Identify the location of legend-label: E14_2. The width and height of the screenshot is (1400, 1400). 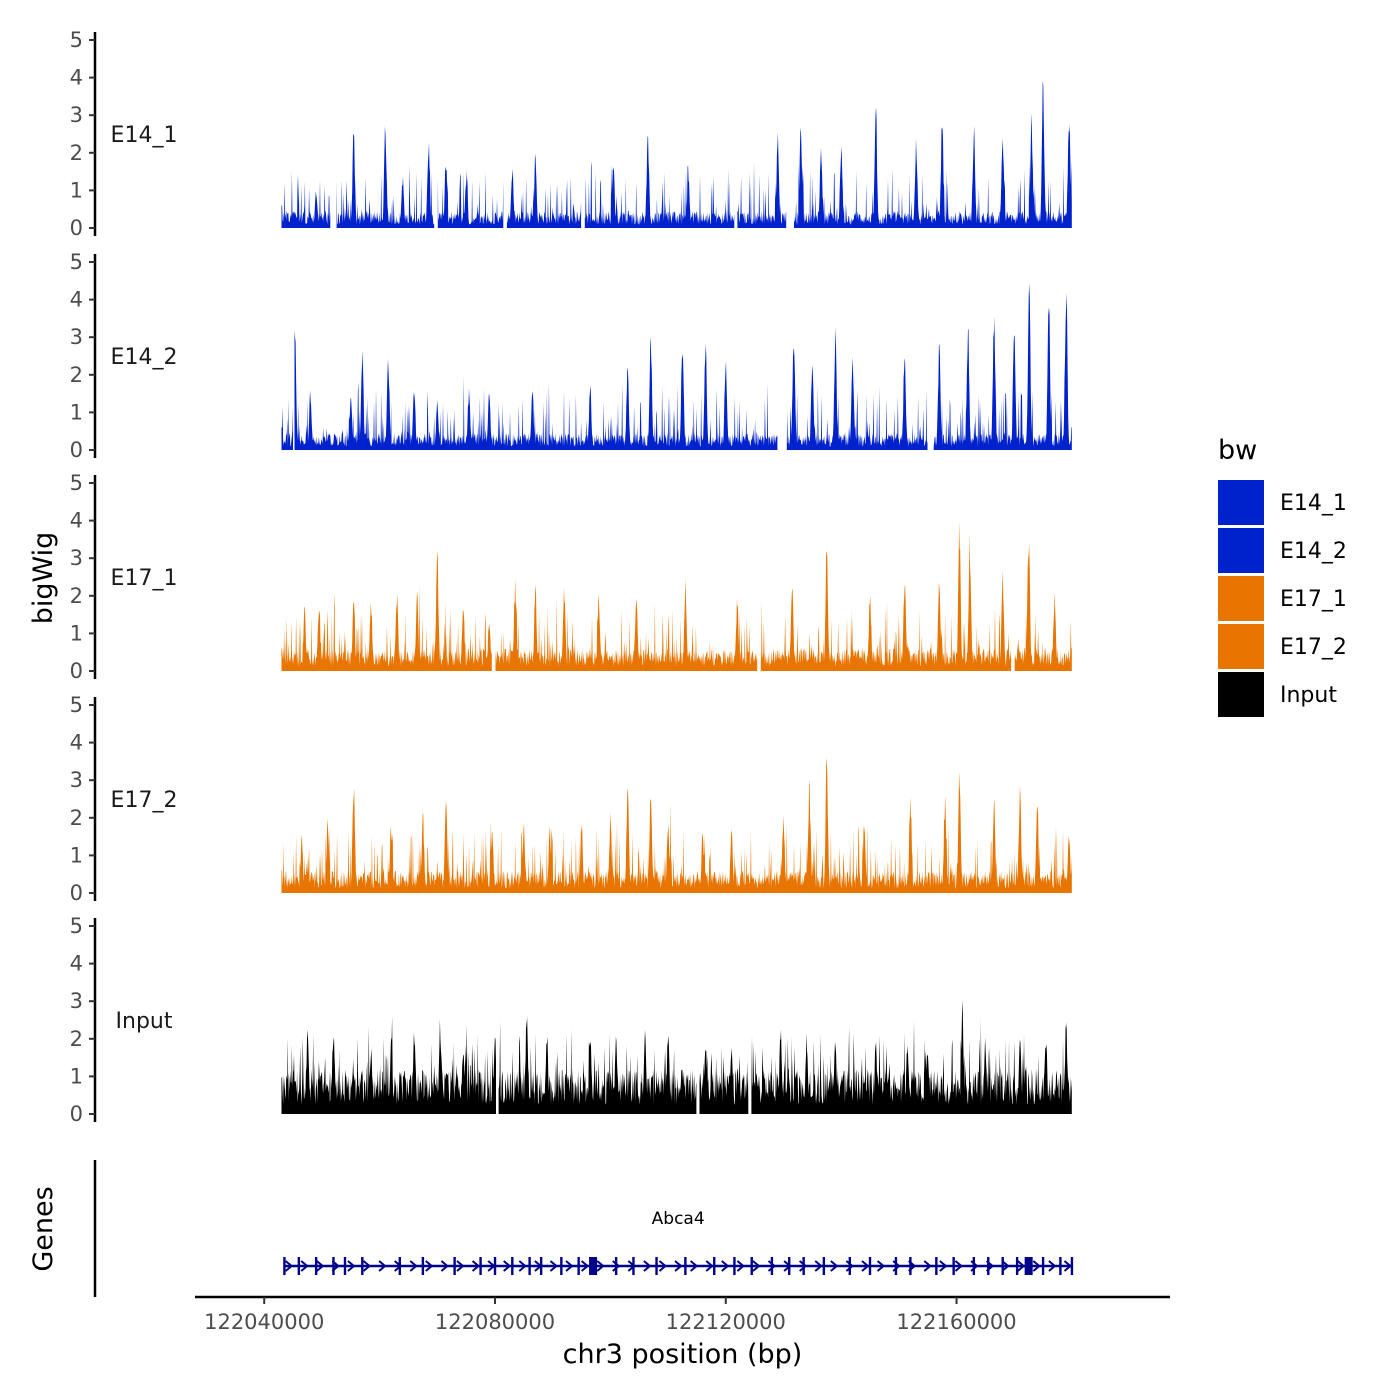
(1313, 551).